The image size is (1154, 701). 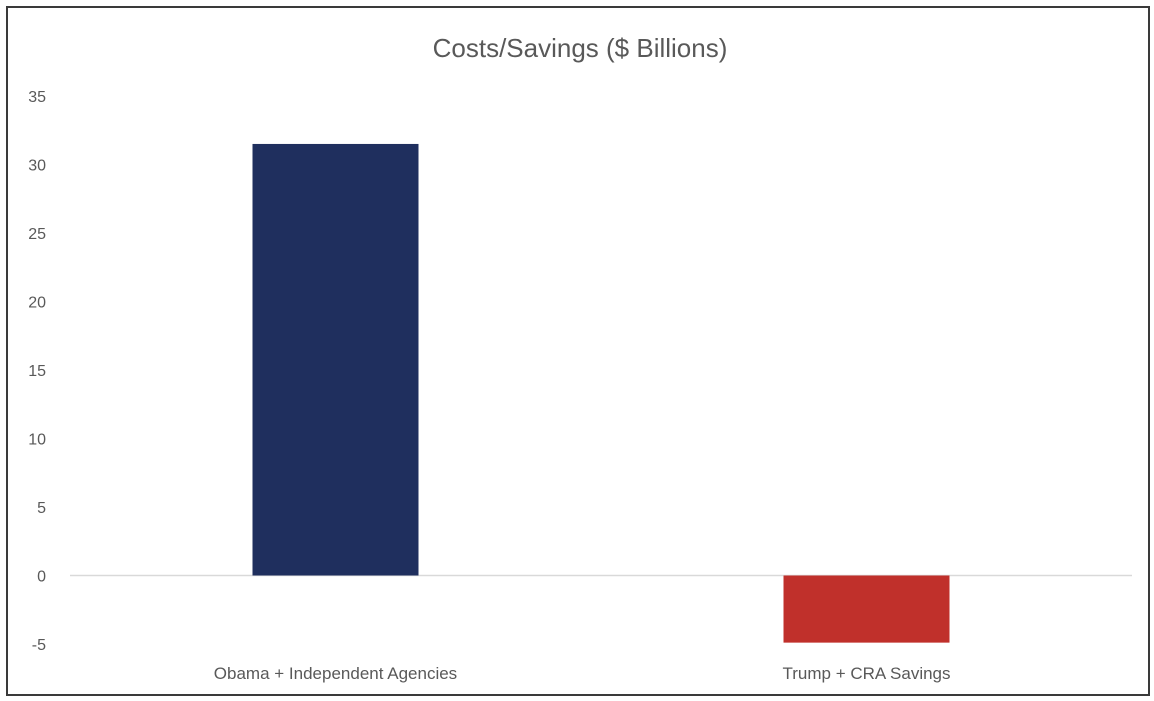 I want to click on y-tick-label: 30, so click(x=37, y=166).